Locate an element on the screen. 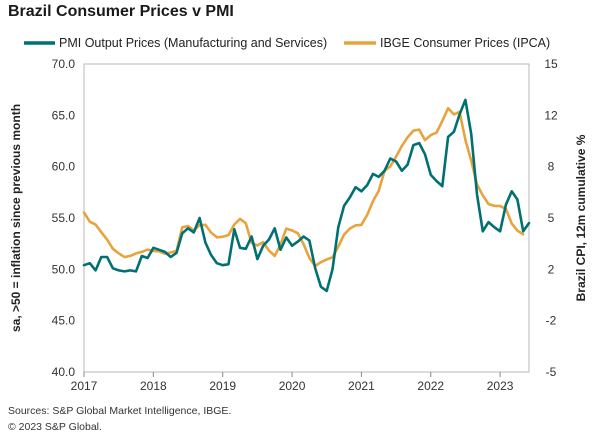 This screenshot has width=599, height=438. x-tick-label-6: 2023 is located at coordinates (500, 386).